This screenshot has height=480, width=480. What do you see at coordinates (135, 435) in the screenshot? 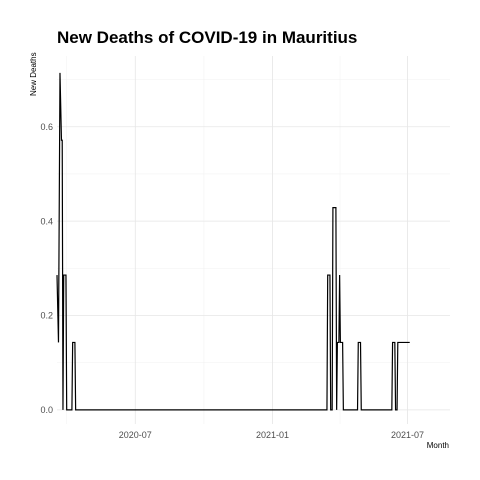
I see `x-tick-label: 2020-07` at bounding box center [135, 435].